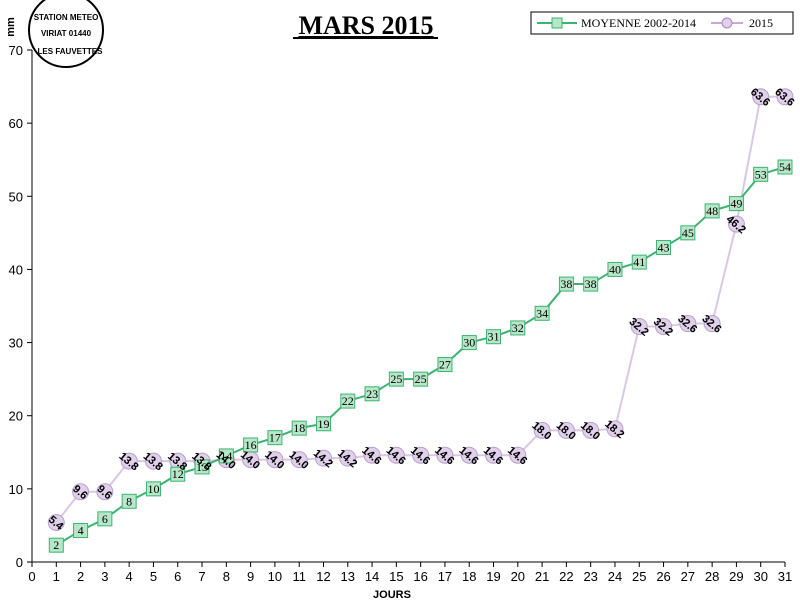 The height and width of the screenshot is (606, 800). I want to click on series-avg-data-label: 30, so click(469, 343).